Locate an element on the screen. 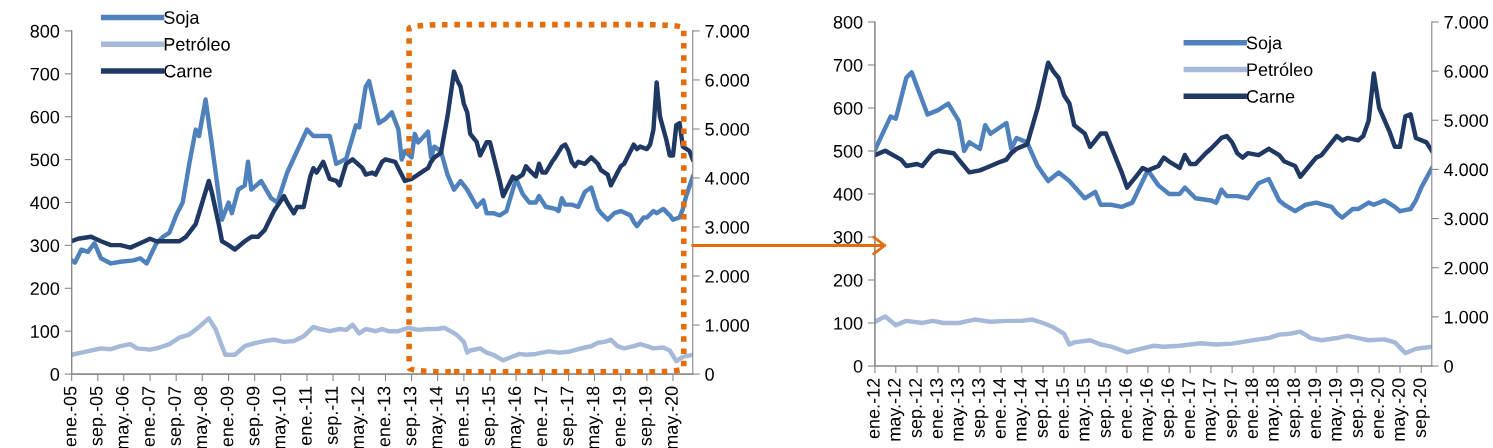 This screenshot has width=1493, height=448. x-tick-label: ene.-09 is located at coordinates (227, 416).